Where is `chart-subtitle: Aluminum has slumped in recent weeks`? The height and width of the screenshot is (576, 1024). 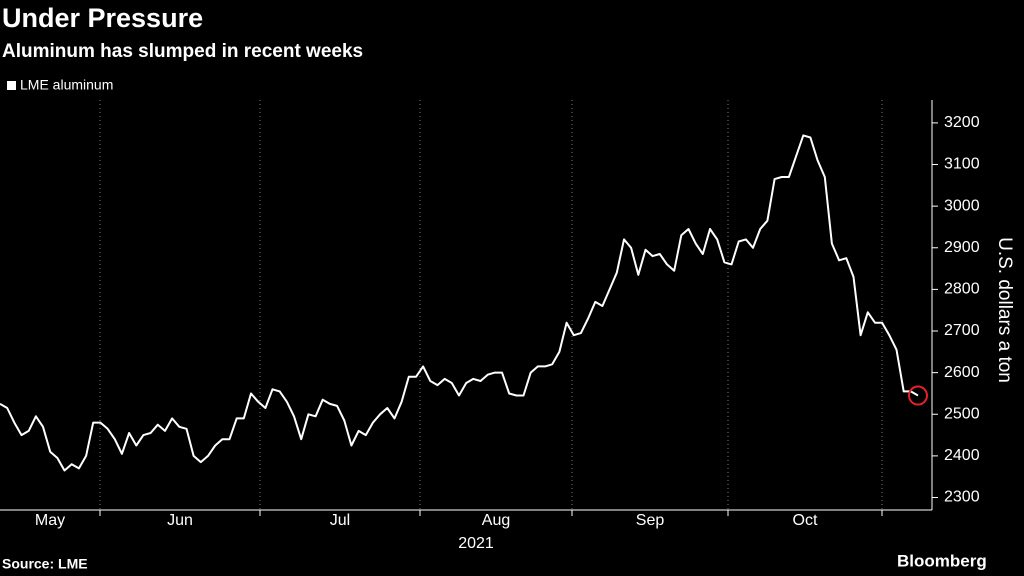 chart-subtitle: Aluminum has slumped in recent weeks is located at coordinates (182, 51).